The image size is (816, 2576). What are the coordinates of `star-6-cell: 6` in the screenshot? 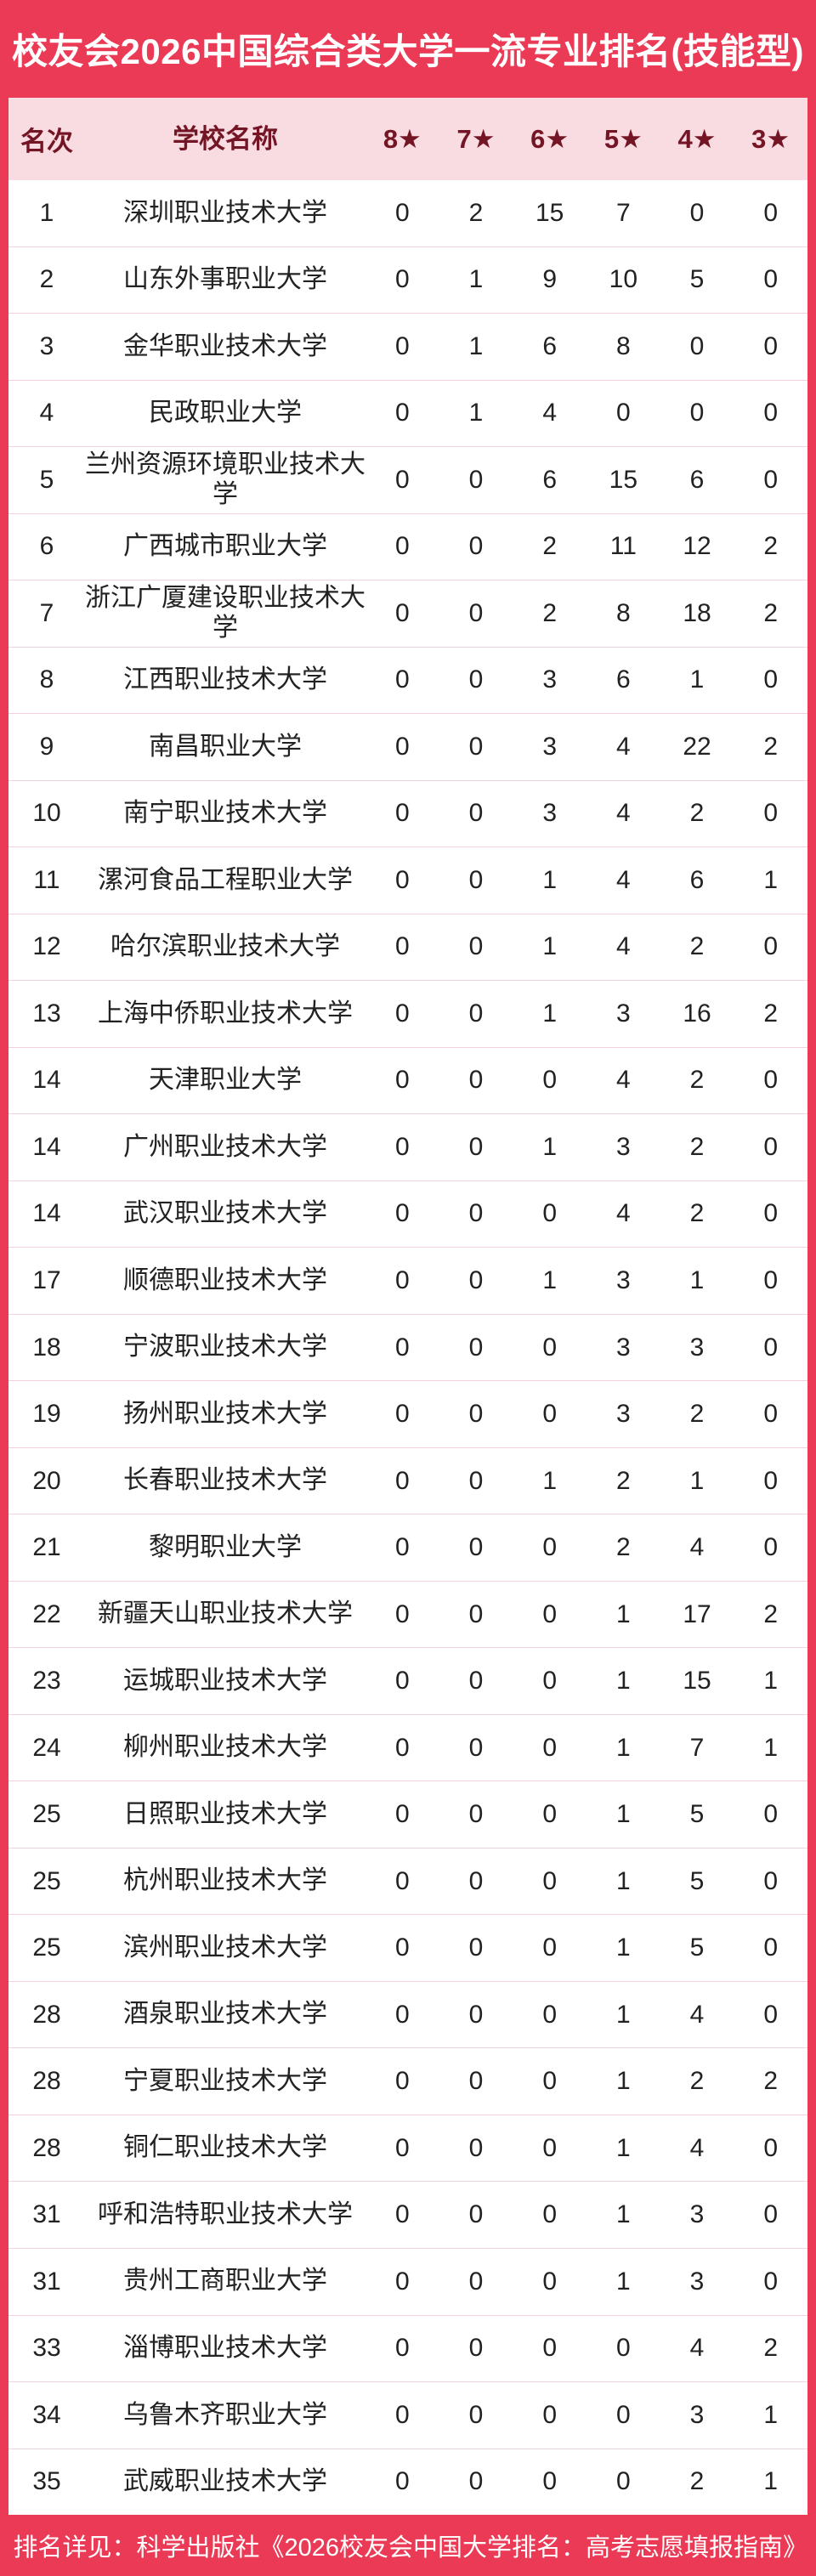 It's located at (550, 479).